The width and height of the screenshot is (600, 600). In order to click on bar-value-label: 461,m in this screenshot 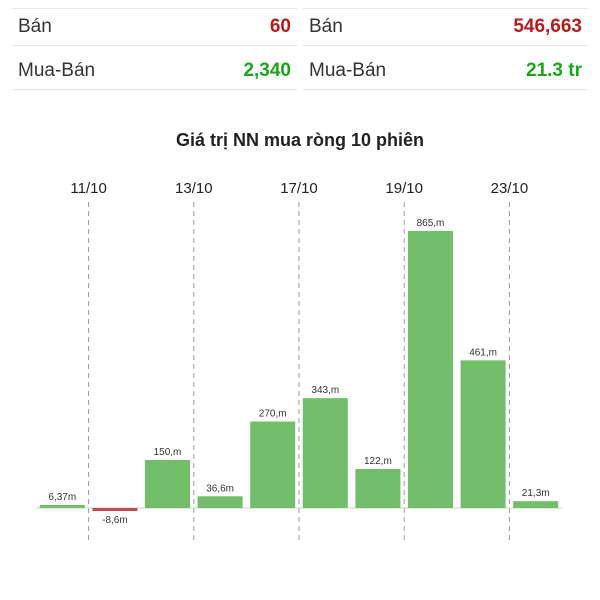, I will do `click(483, 352)`.